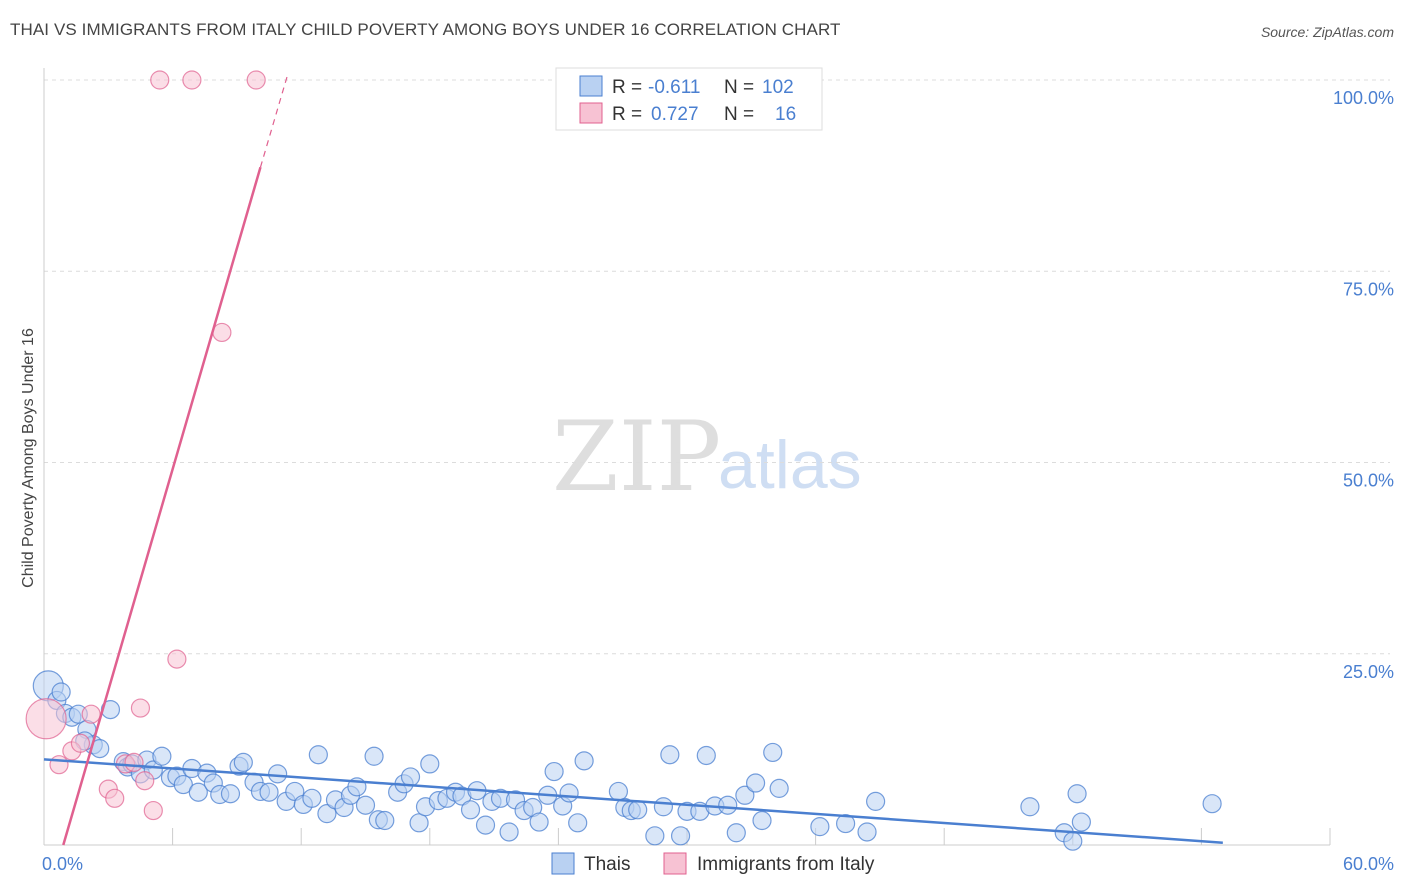 Image resolution: width=1406 pixels, height=892 pixels. Describe the element at coordinates (790, 465) in the screenshot. I see `watermark-atlas: atlas` at that location.